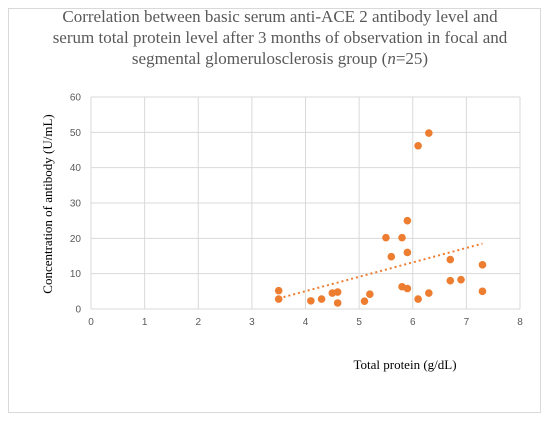 The height and width of the screenshot is (424, 550). Describe the element at coordinates (413, 322) in the screenshot. I see `x-tick-label: 6` at that location.